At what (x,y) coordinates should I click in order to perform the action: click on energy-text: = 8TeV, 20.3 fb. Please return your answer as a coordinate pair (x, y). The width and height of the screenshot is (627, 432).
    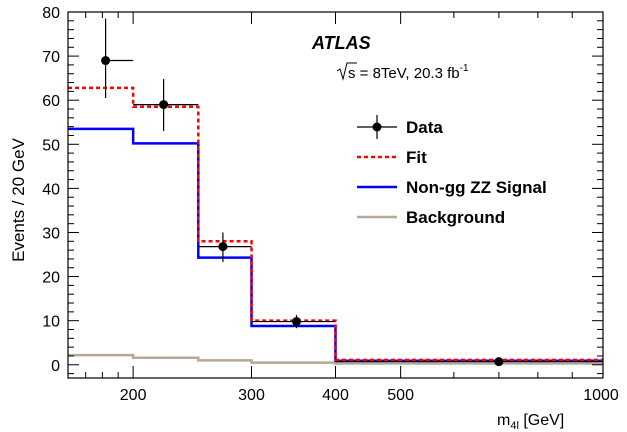
    Looking at the image, I should click on (408, 73).